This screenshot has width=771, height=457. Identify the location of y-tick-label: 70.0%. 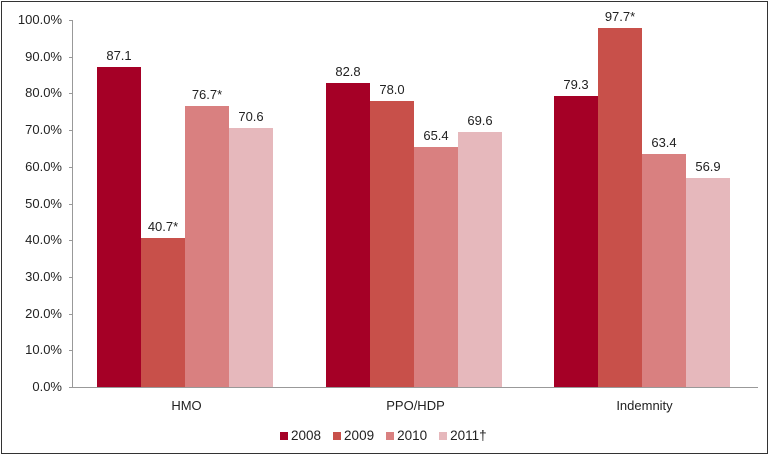
(43, 130).